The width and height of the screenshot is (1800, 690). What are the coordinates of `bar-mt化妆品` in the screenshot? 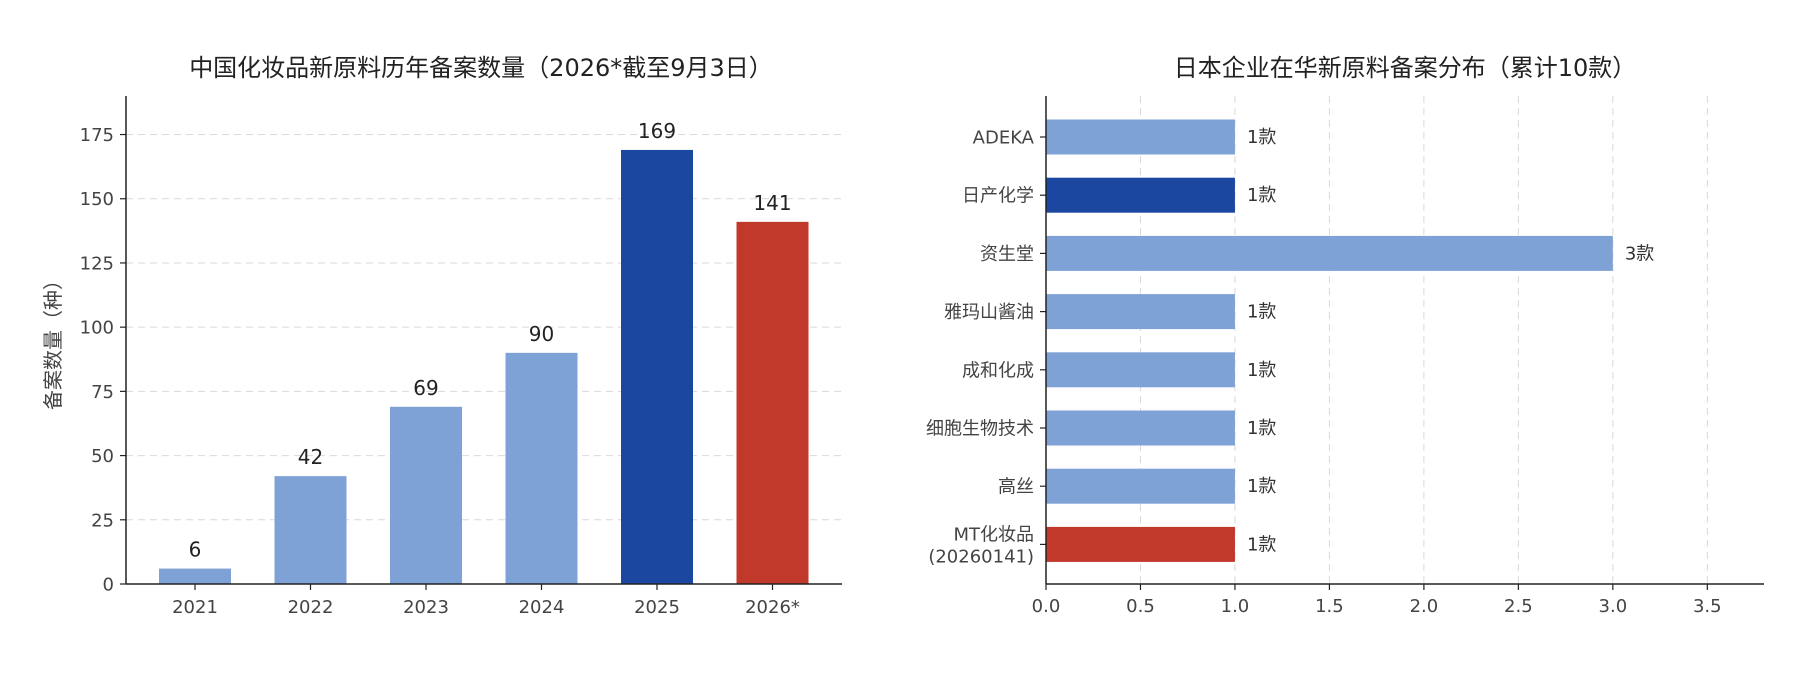 It's located at (1140, 544).